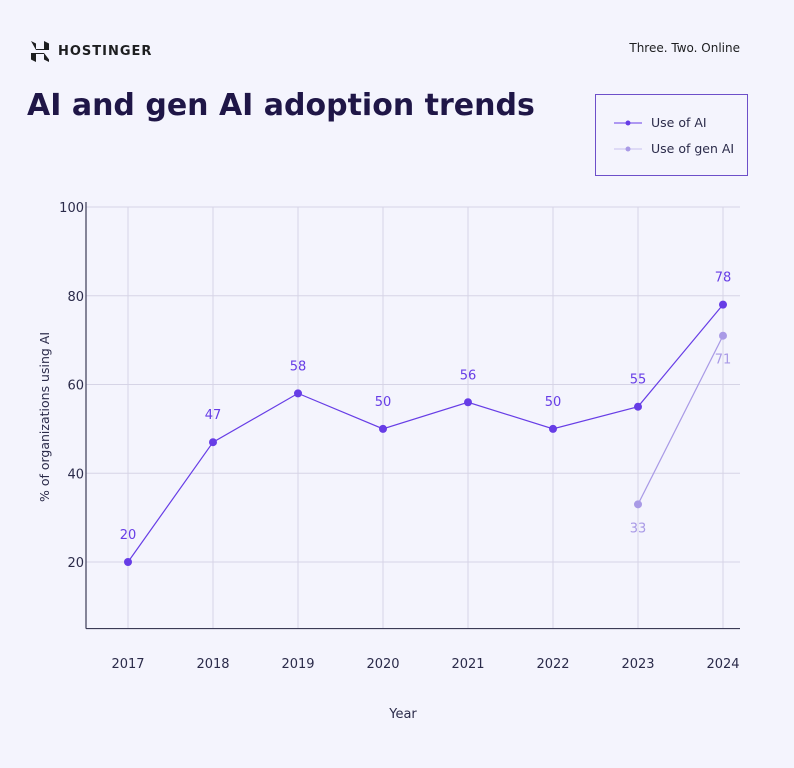 Image resolution: width=794 pixels, height=768 pixels. What do you see at coordinates (723, 360) in the screenshot?
I see `data-label: 71` at bounding box center [723, 360].